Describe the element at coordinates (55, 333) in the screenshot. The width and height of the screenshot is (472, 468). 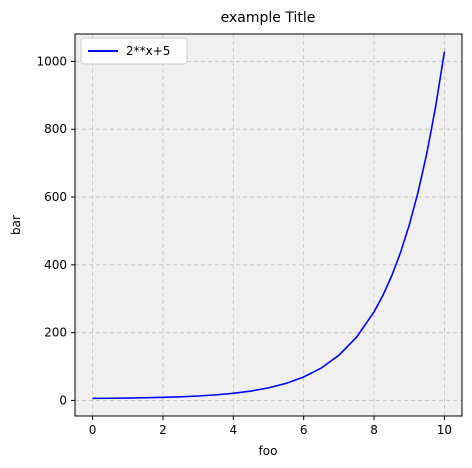
I see `y-tick-label: 200` at that location.